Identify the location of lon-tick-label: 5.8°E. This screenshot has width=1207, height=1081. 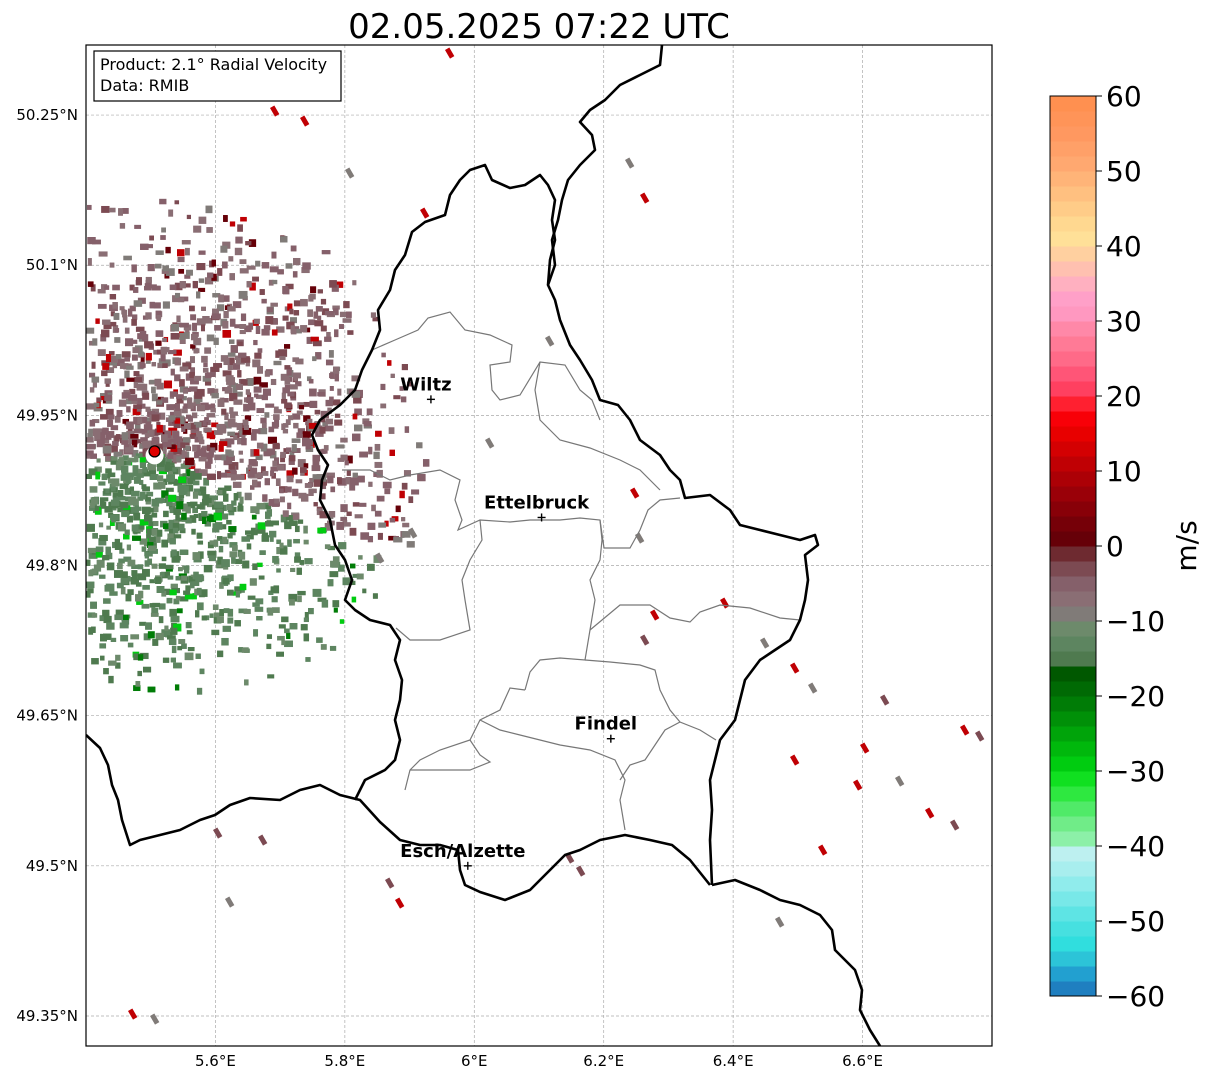
(344, 1061).